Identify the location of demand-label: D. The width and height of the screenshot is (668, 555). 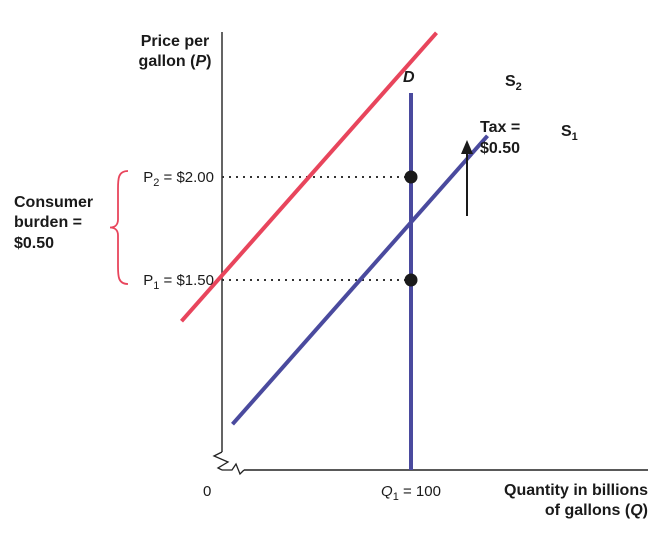
(409, 77).